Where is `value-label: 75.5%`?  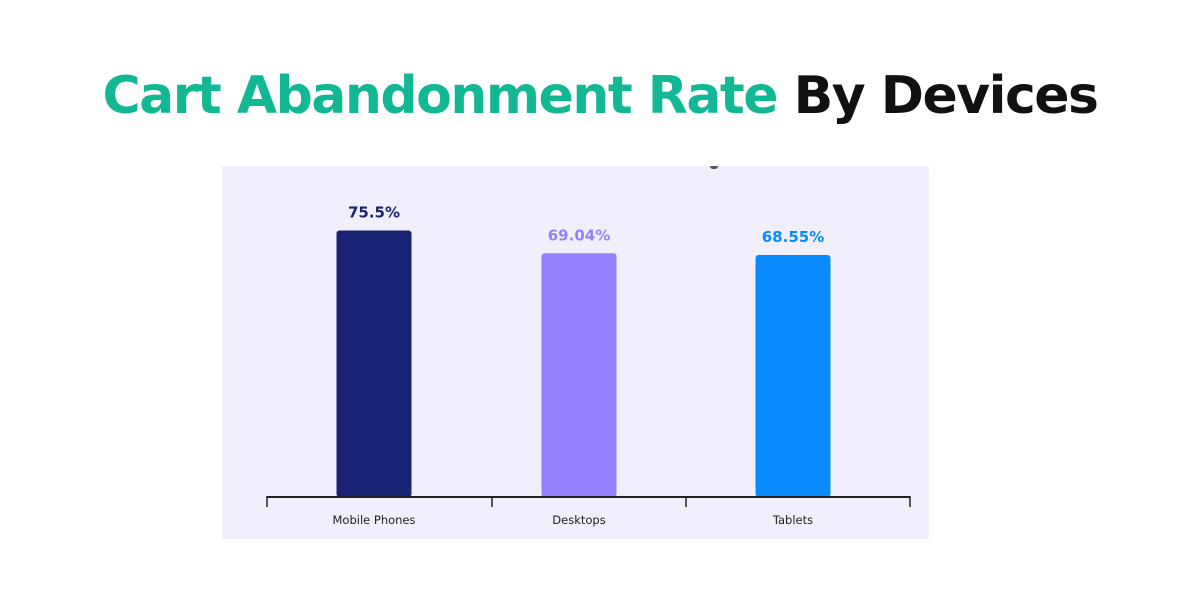 value-label: 75.5% is located at coordinates (374, 212).